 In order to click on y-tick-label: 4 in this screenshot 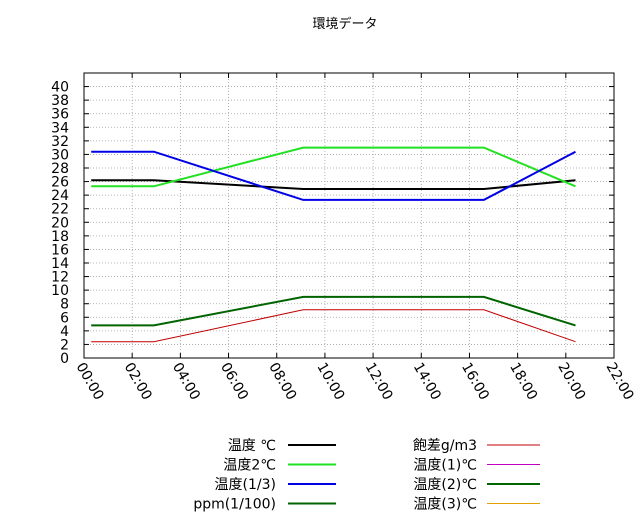, I will do `click(64, 332)`.